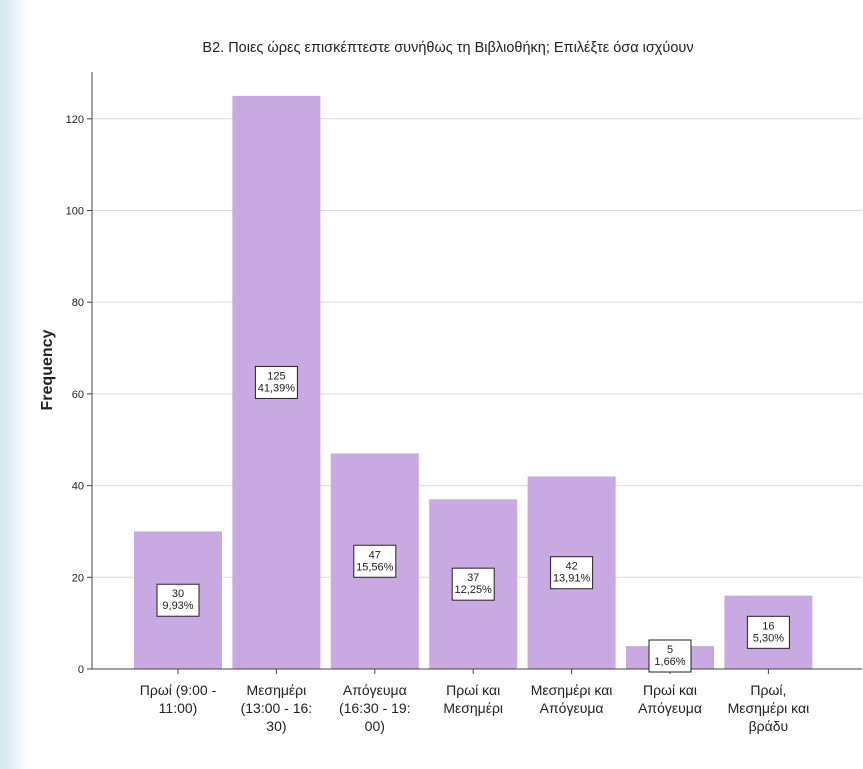  What do you see at coordinates (178, 690) in the screenshot?
I see `x-tick-label: Πρωί (9:00 -` at bounding box center [178, 690].